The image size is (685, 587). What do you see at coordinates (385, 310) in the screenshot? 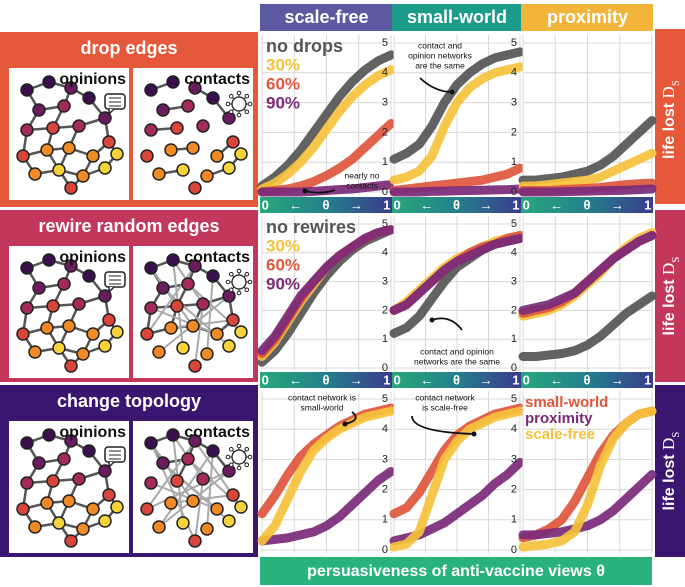
I see `y-tick-label: 2` at bounding box center [385, 310].